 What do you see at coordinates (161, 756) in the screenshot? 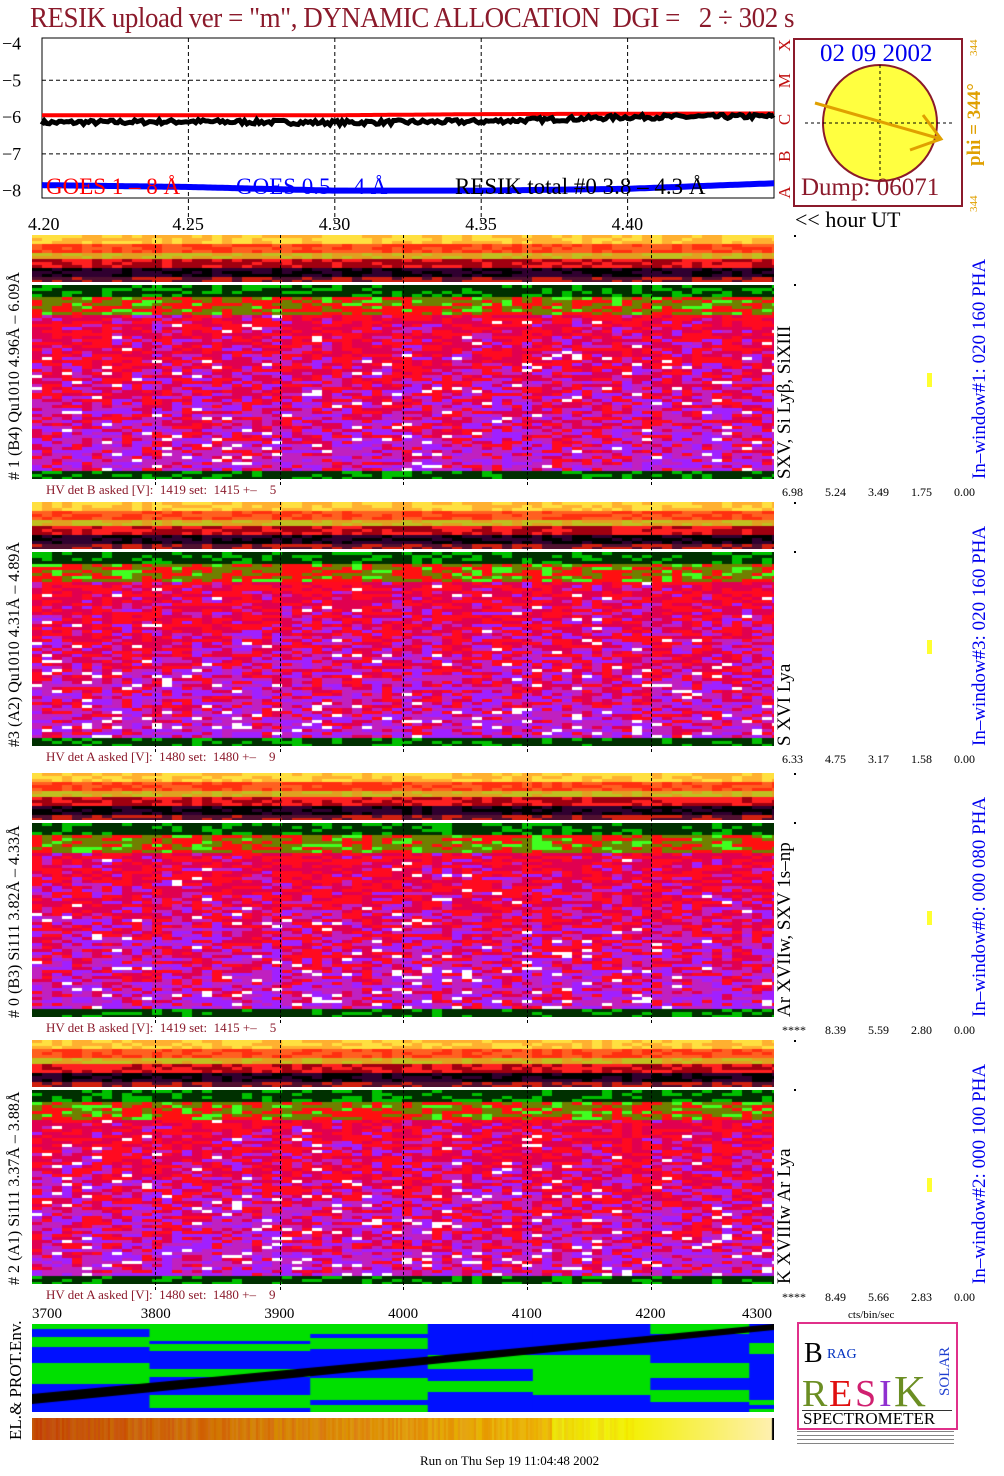
I see `hv-status: HV det A asked [V]: 1480 set: 1480 +– 9` at bounding box center [161, 756].